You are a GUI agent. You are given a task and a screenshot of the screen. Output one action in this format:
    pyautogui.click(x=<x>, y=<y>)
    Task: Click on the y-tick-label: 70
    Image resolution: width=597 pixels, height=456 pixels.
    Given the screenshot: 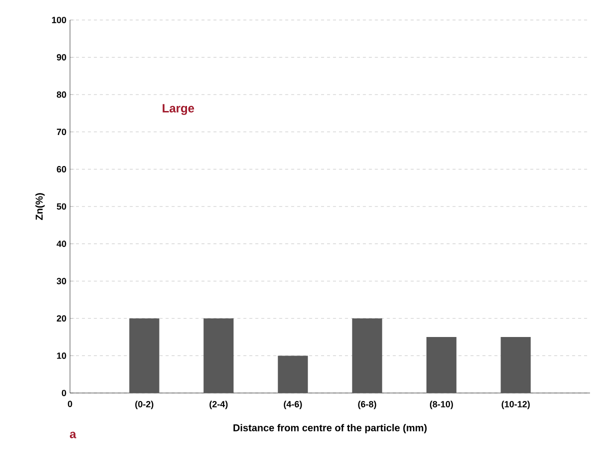 What is the action you would take?
    pyautogui.click(x=61, y=132)
    